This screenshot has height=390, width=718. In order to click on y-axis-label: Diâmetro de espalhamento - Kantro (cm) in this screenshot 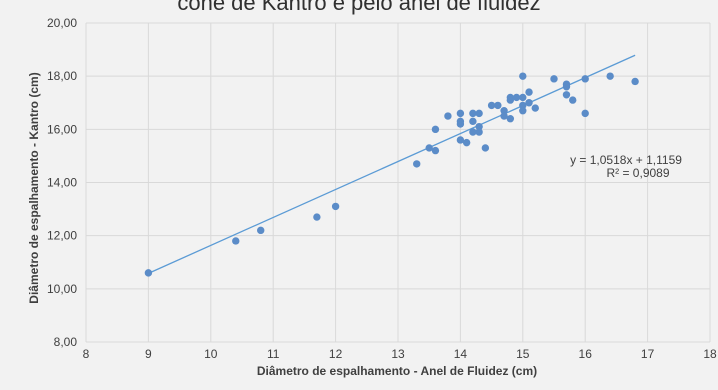, I will do `click(34, 187)`.